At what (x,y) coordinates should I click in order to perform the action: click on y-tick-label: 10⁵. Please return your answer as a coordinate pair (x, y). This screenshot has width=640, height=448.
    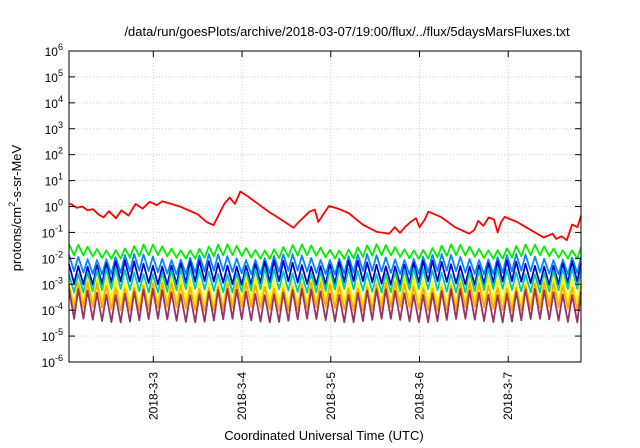
    Looking at the image, I should click on (54, 76).